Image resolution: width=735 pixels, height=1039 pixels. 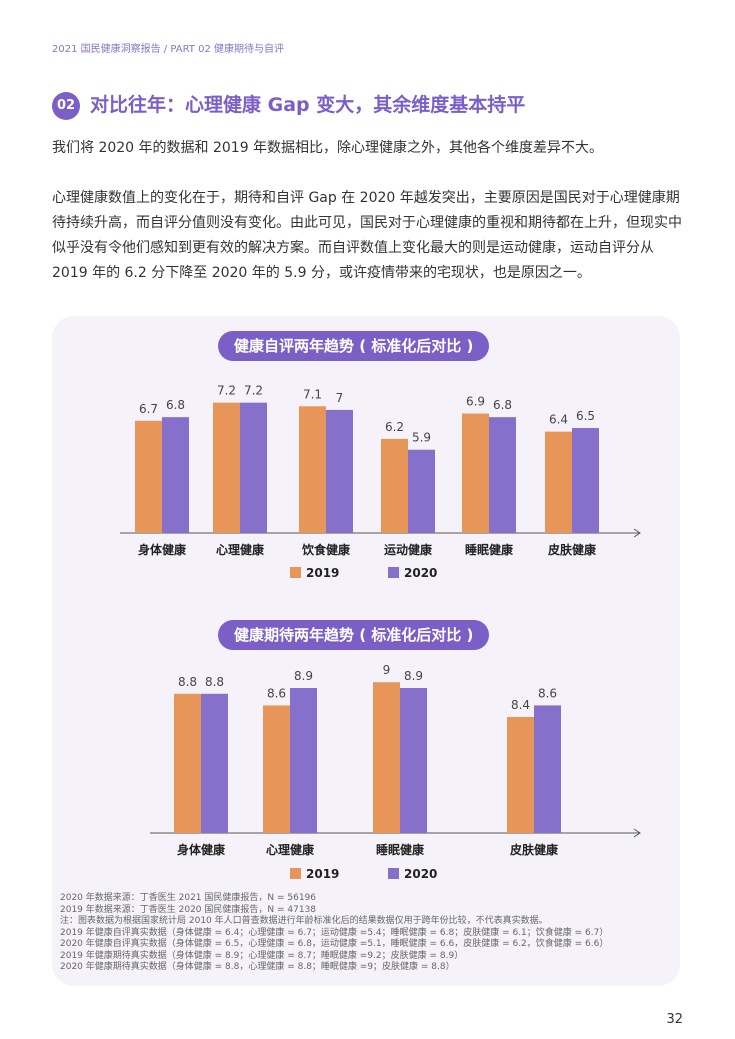 I want to click on data-label: 6.9, so click(x=475, y=402).